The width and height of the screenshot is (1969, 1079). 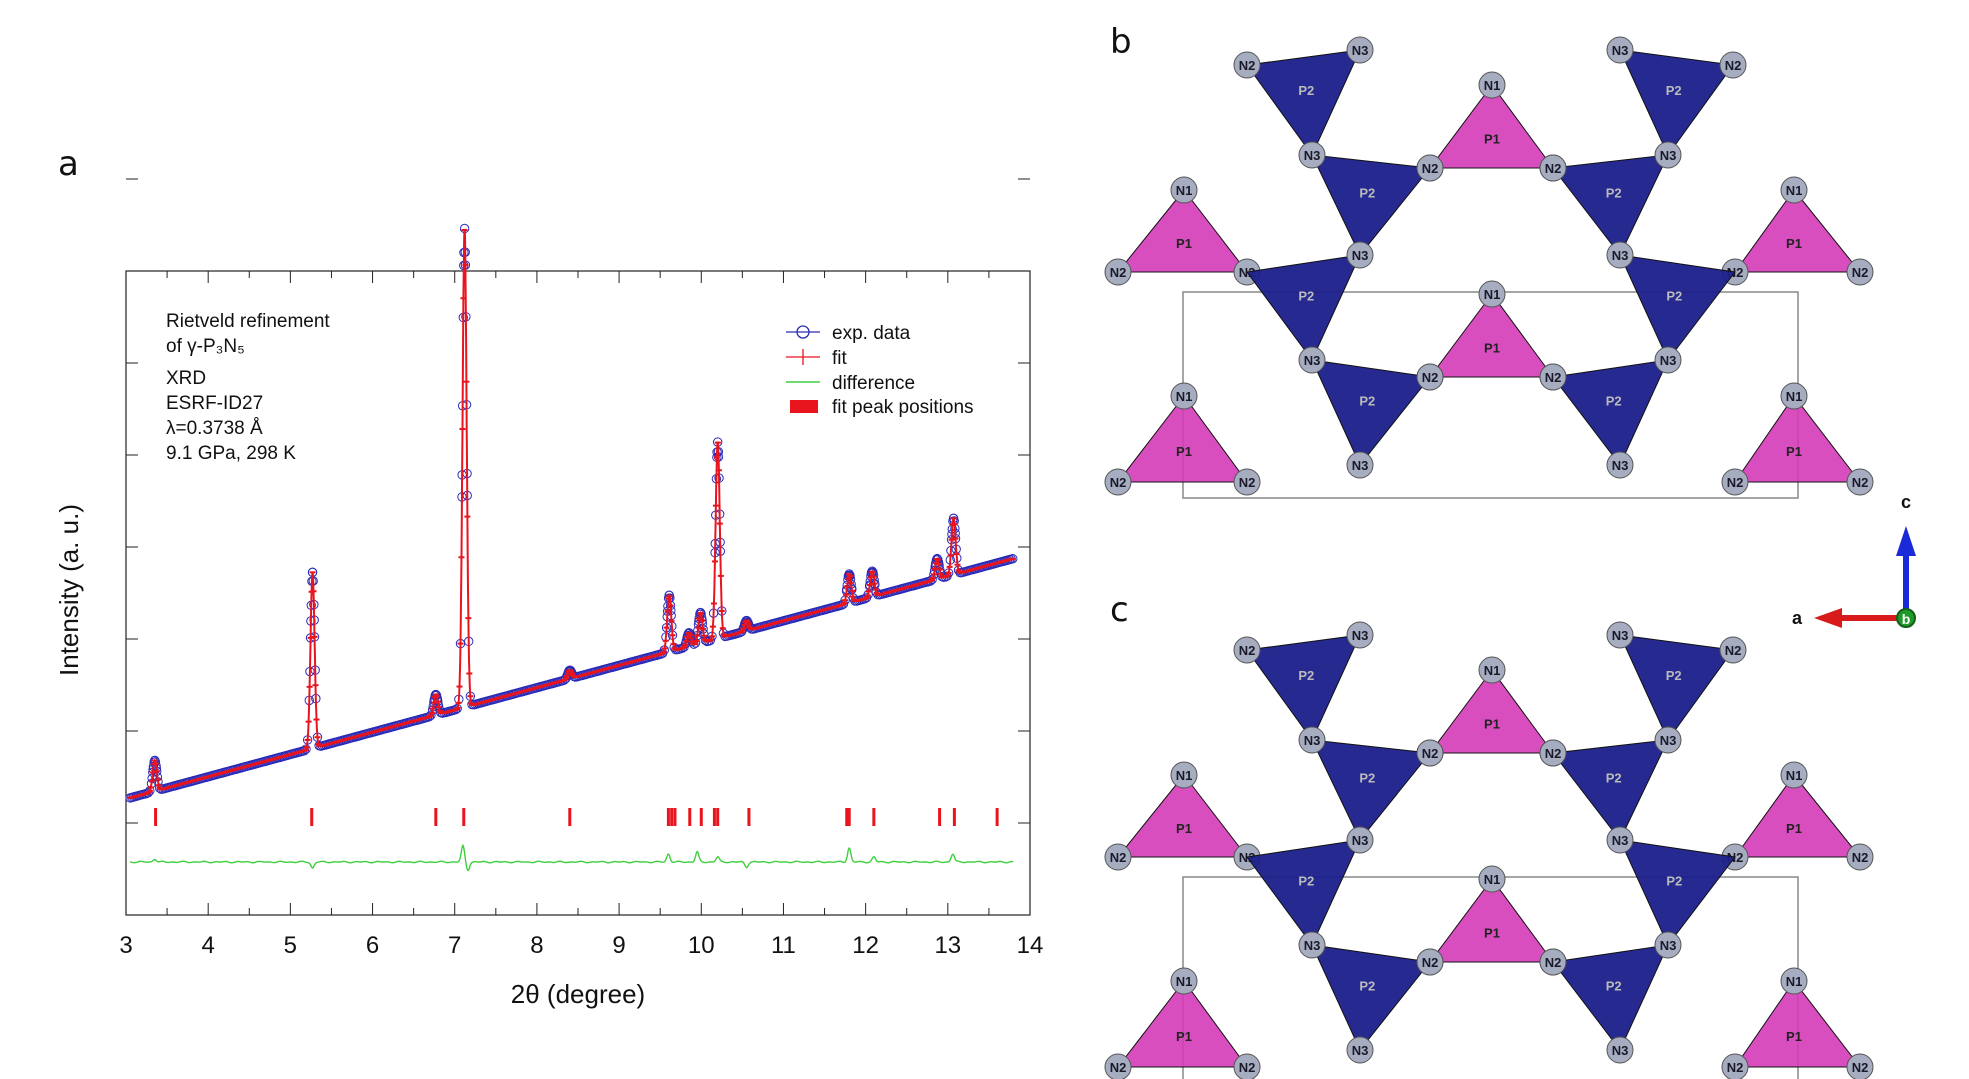 What do you see at coordinates (290, 945) in the screenshot?
I see `x-tick-label: 5` at bounding box center [290, 945].